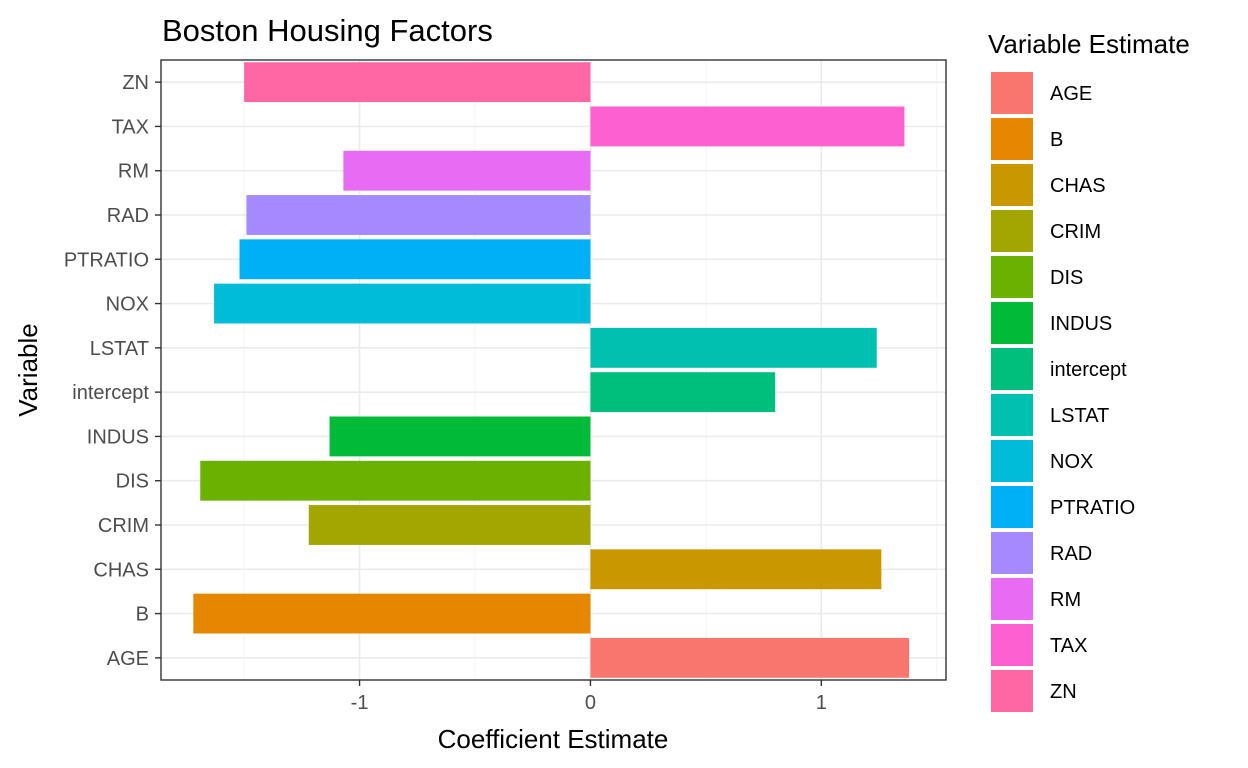 The width and height of the screenshot is (1248, 768). Describe the element at coordinates (128, 216) in the screenshot. I see `y-tick-label-rad: RAD` at that location.